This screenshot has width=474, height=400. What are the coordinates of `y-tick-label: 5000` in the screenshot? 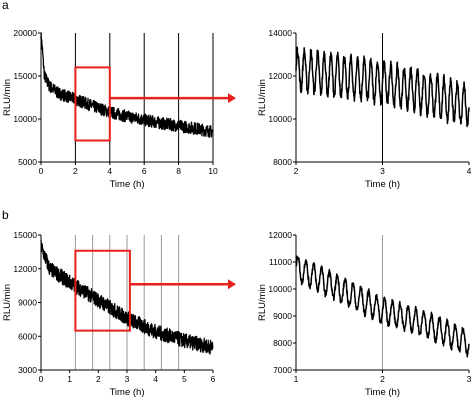 It's located at (27, 162).